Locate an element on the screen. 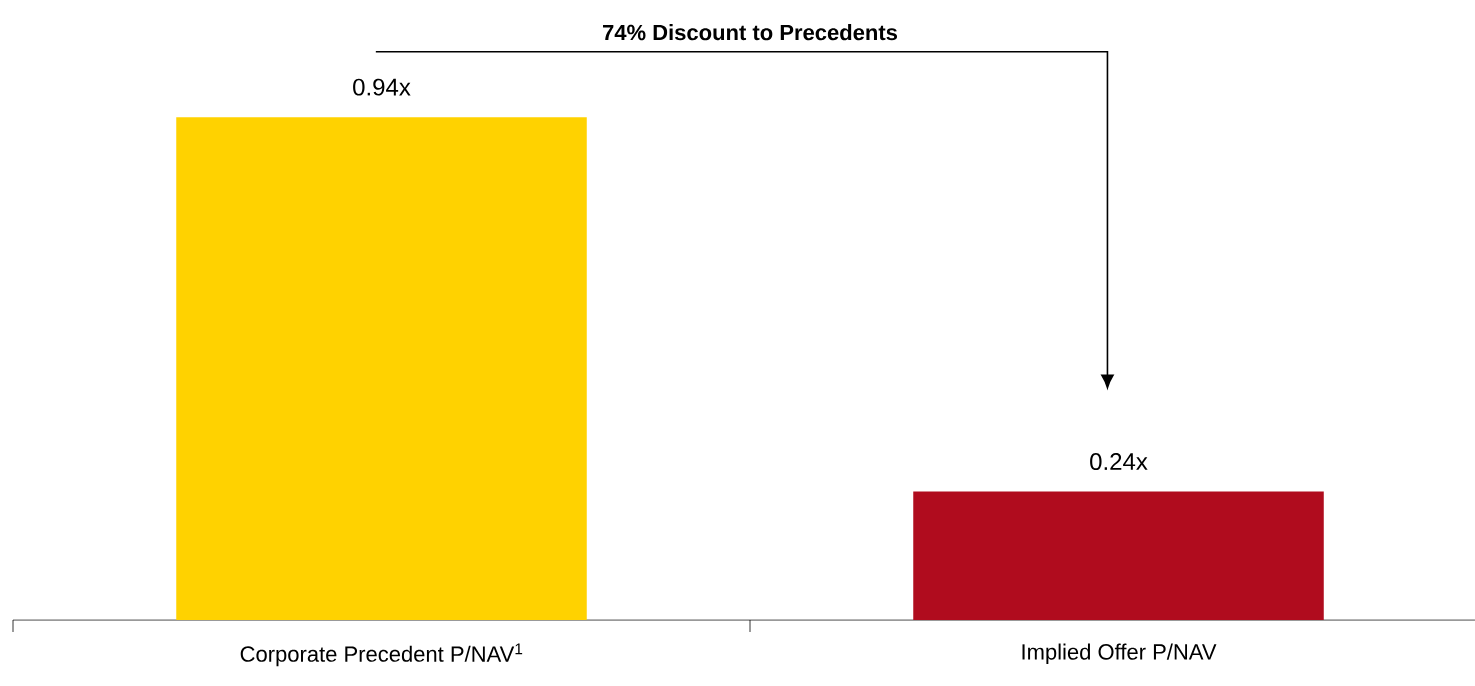  x-tick-label: Corporate Precedent P/NAV$^{1}$ is located at coordinates (381, 655).